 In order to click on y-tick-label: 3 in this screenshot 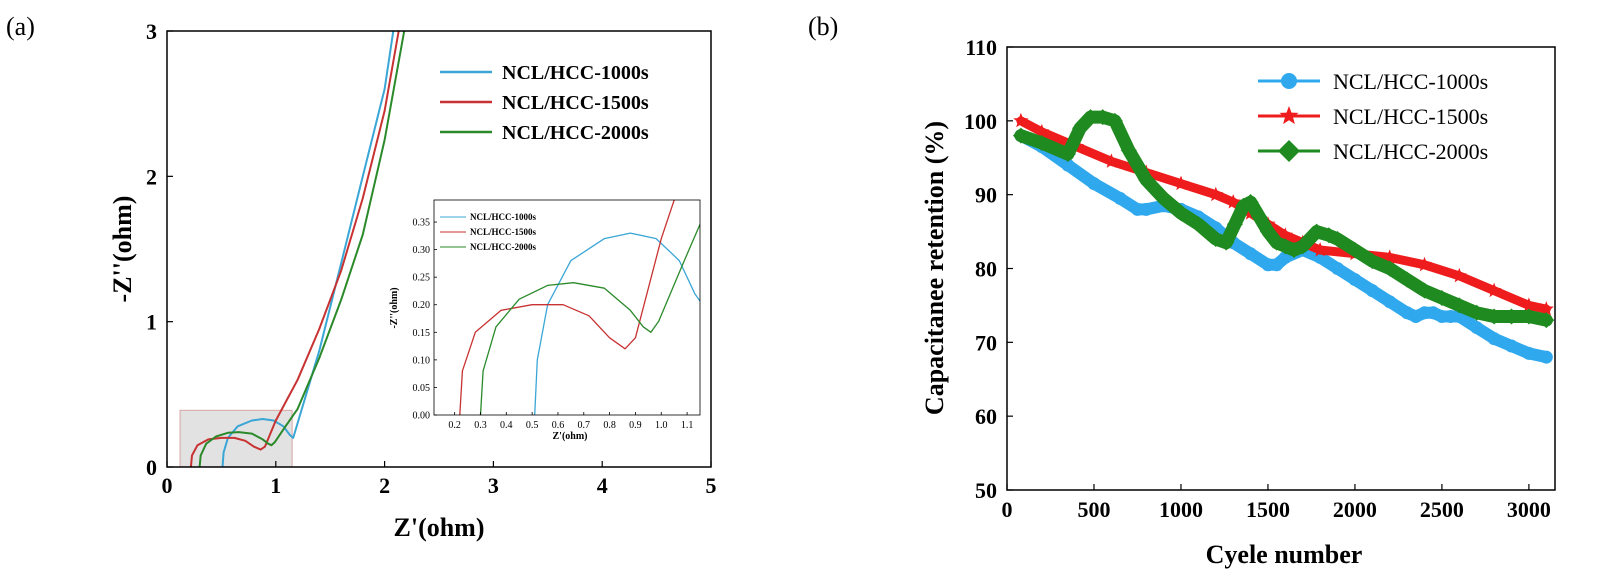, I will do `click(151, 31)`.